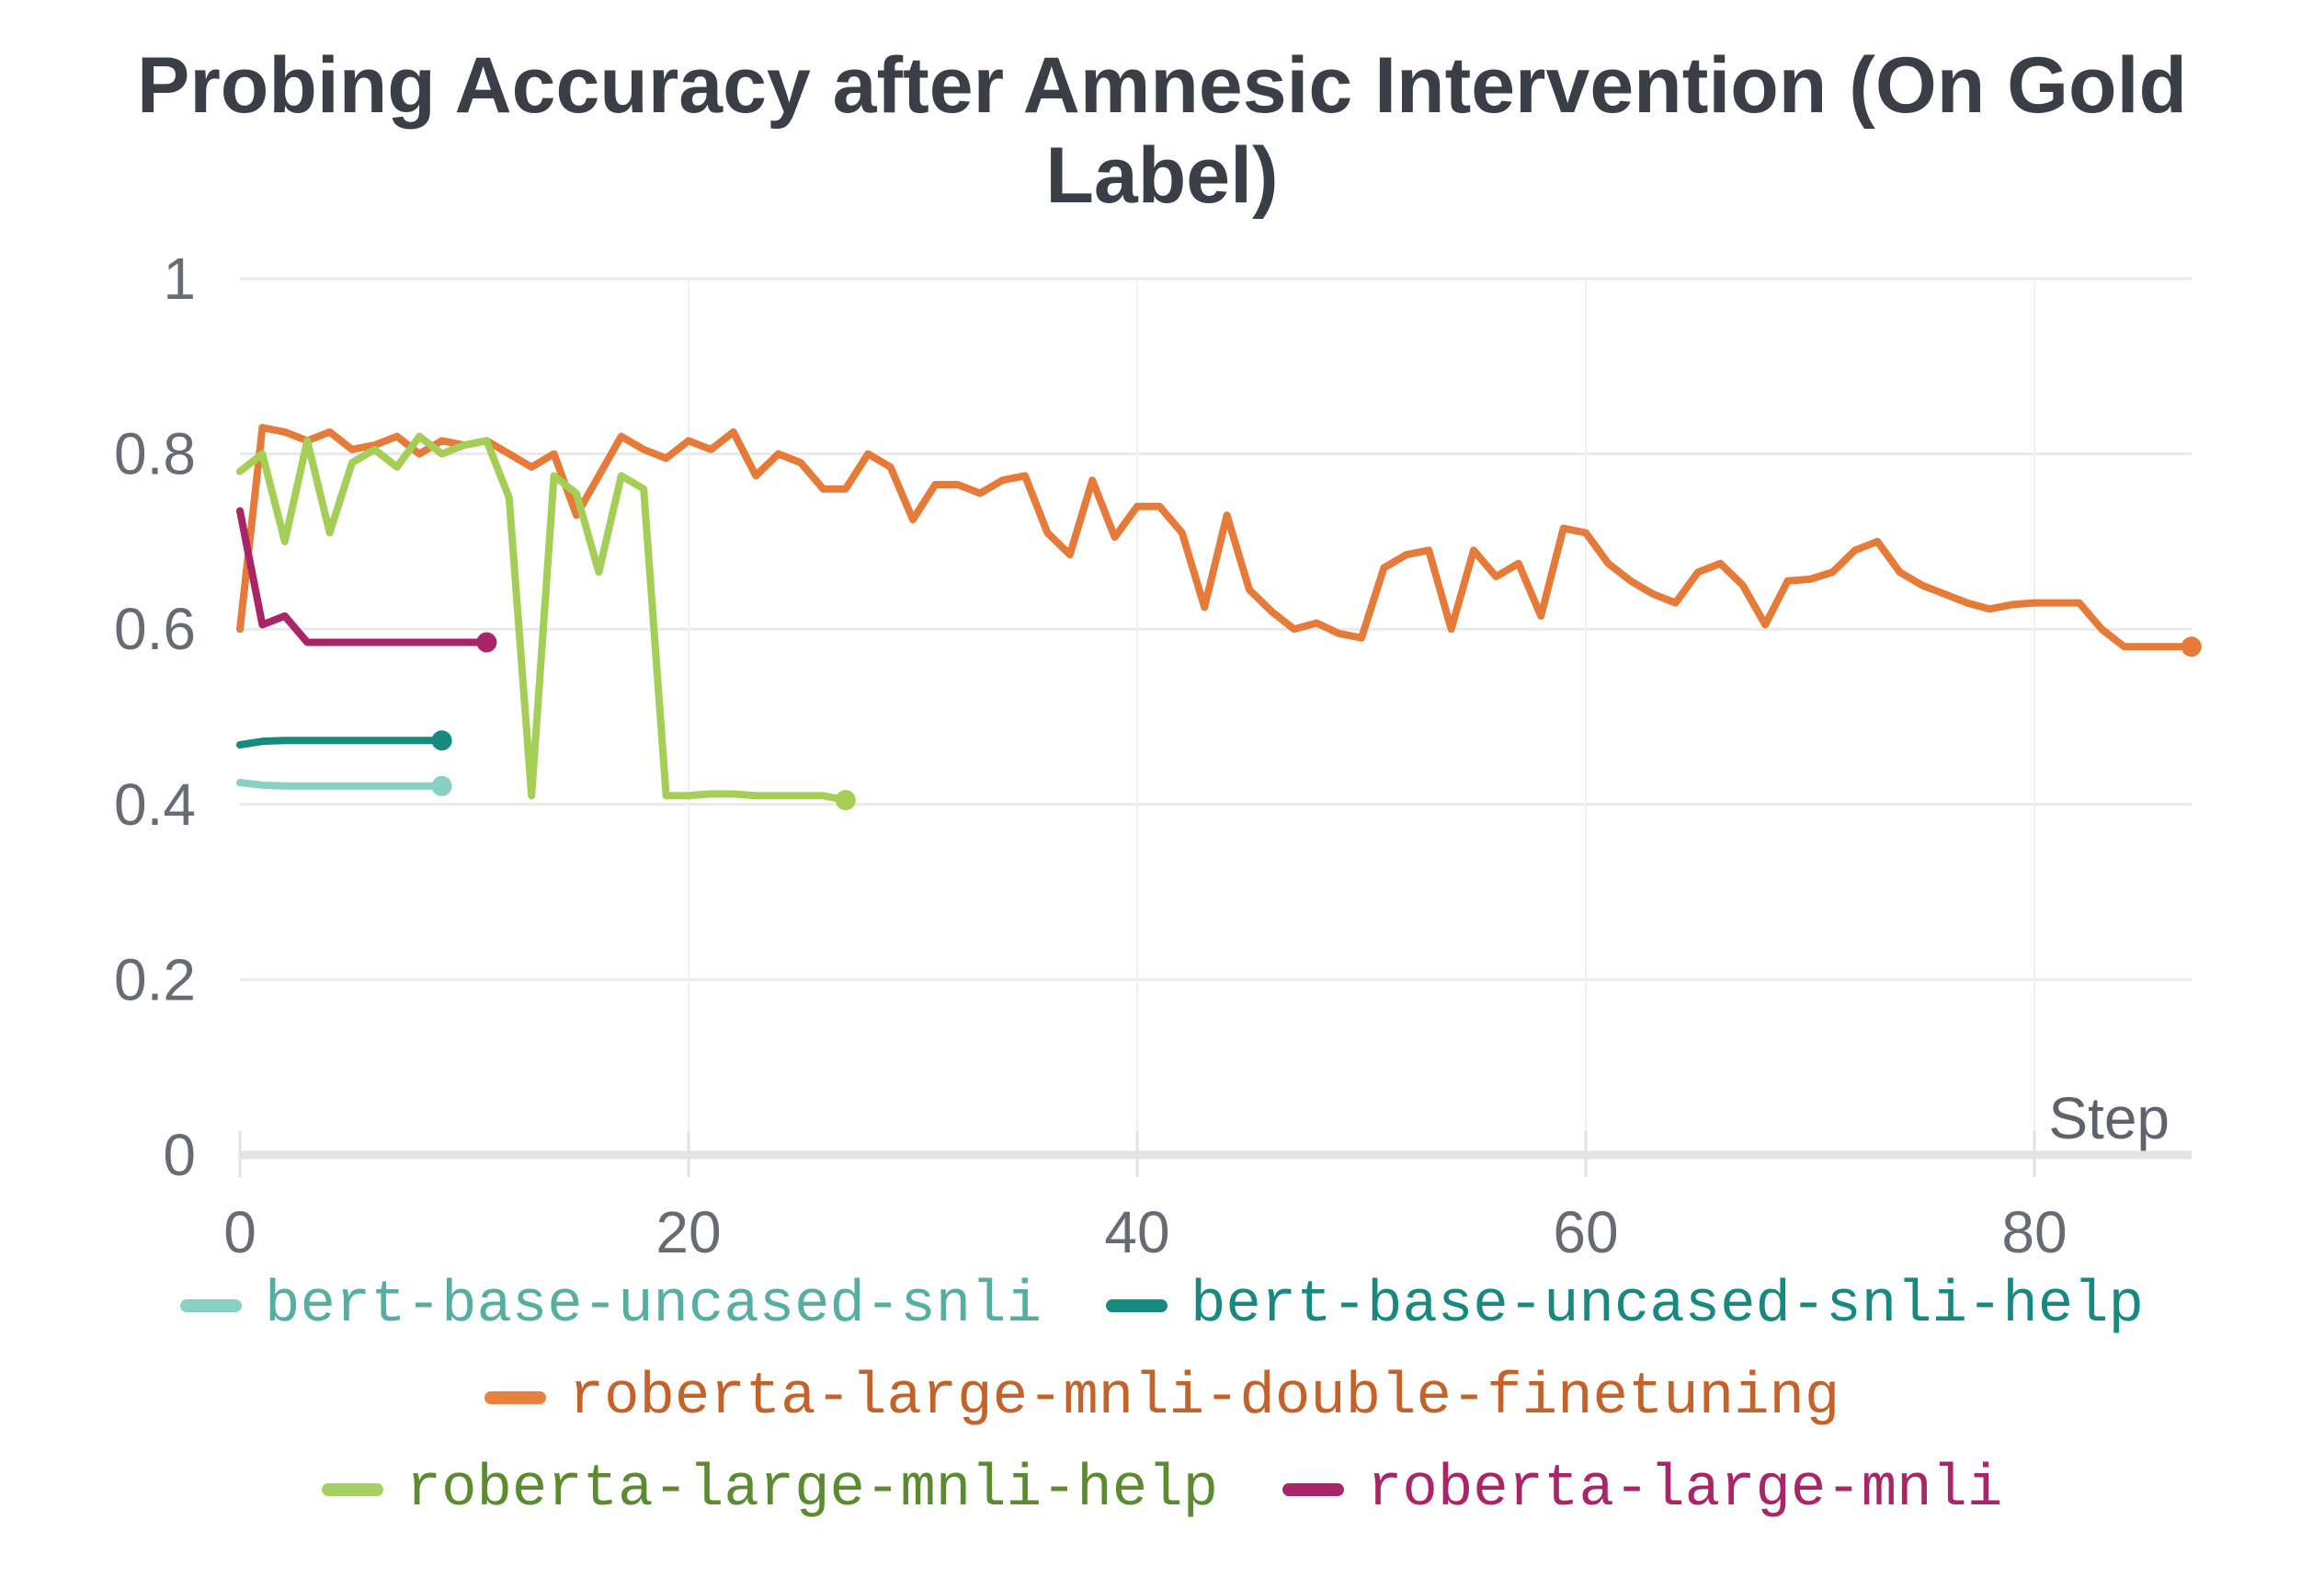  What do you see at coordinates (155, 454) in the screenshot?
I see `y-tick-label: 0.8` at bounding box center [155, 454].